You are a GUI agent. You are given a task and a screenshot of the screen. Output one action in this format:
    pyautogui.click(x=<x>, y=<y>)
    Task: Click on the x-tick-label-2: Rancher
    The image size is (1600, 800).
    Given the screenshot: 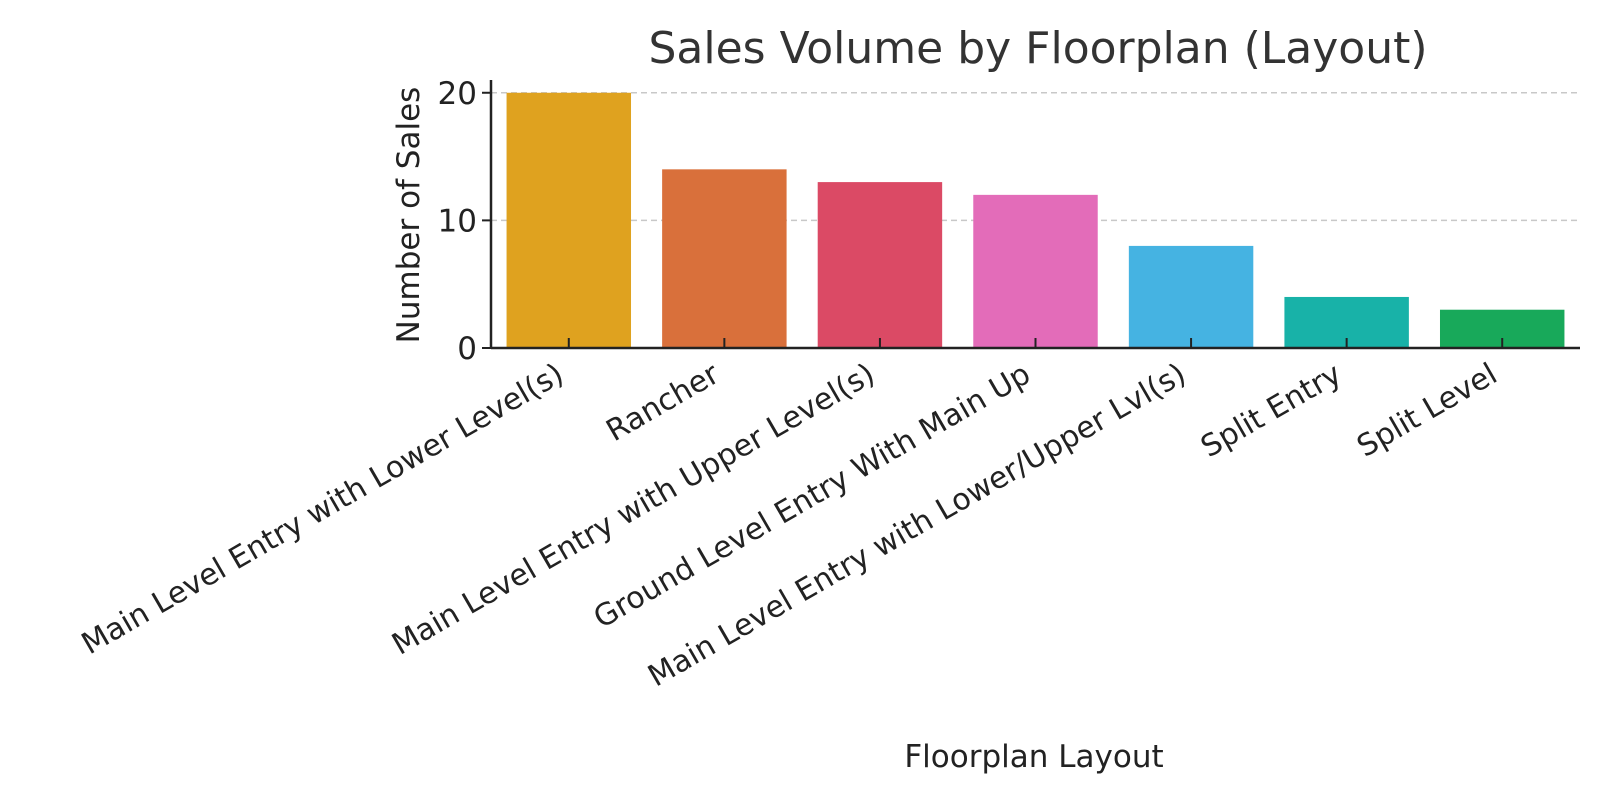 What is the action you would take?
    pyautogui.click(x=663, y=402)
    